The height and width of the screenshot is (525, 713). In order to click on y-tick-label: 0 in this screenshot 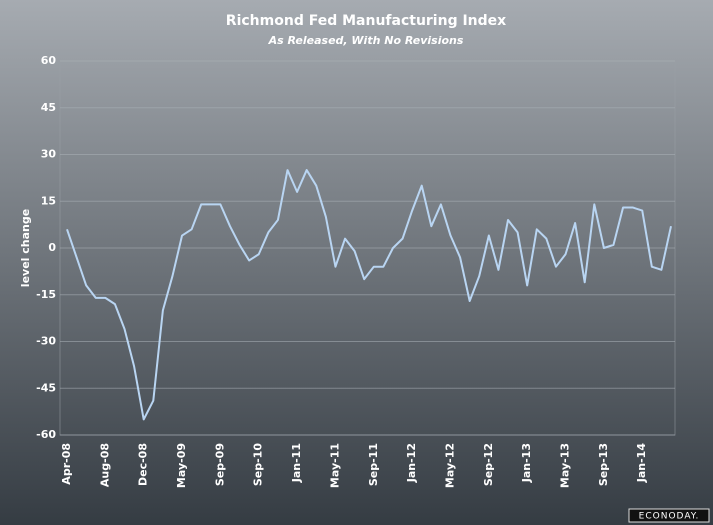, I will do `click(52, 247)`.